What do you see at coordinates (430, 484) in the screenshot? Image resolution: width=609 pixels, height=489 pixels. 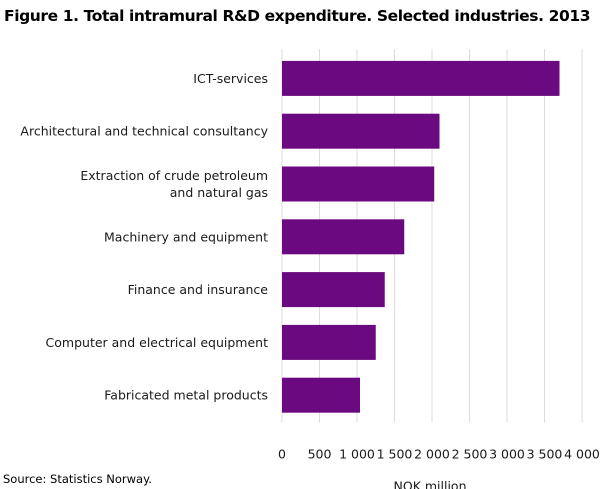 I see `x-axis-title: NOK million` at bounding box center [430, 484].